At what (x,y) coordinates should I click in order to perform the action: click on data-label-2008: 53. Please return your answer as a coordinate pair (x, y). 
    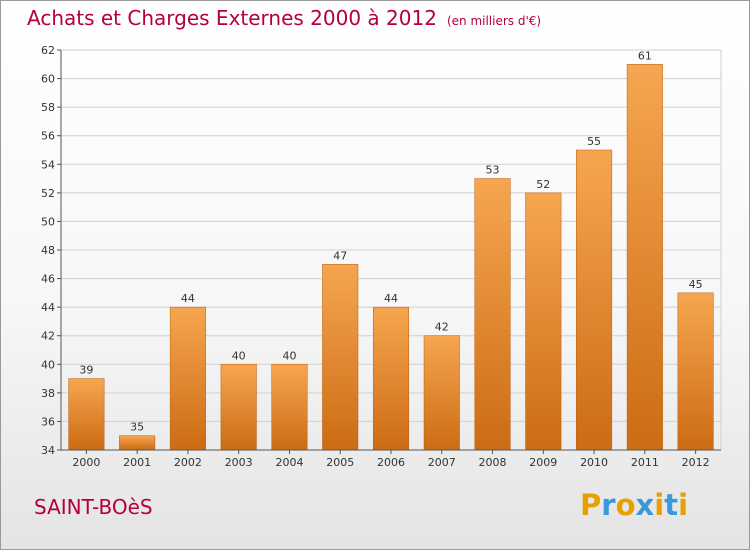
    Looking at the image, I should click on (493, 170).